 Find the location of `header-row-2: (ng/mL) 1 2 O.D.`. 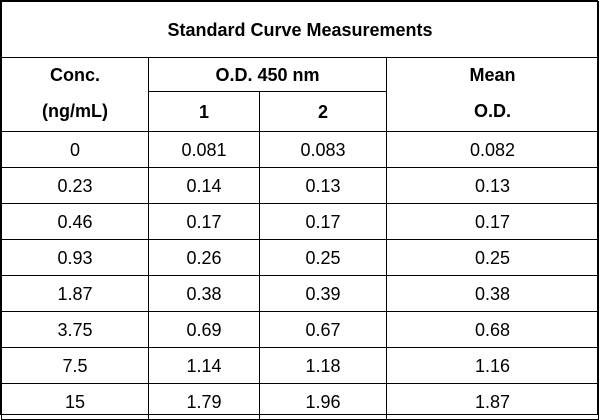

header-row-2: (ng/mL) 1 2 O.D. is located at coordinates (300, 111).